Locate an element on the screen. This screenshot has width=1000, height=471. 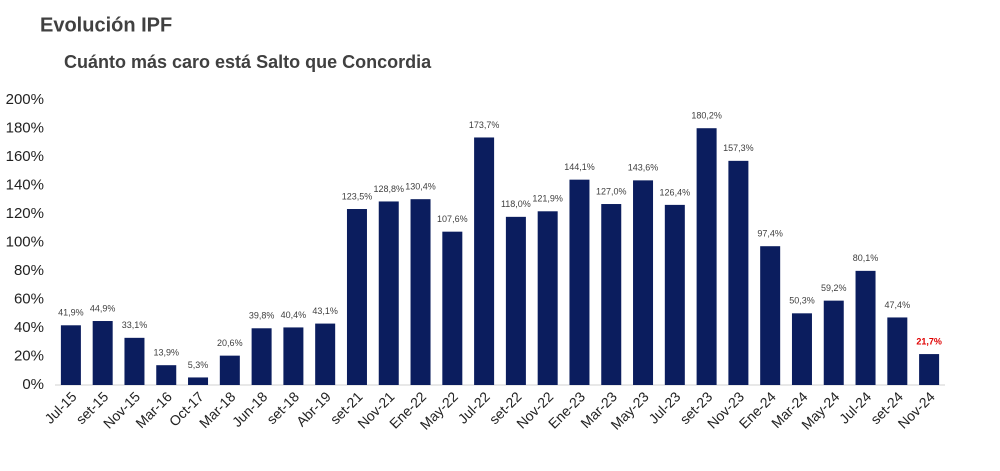
y-tick-label: 20% is located at coordinates (29, 355).